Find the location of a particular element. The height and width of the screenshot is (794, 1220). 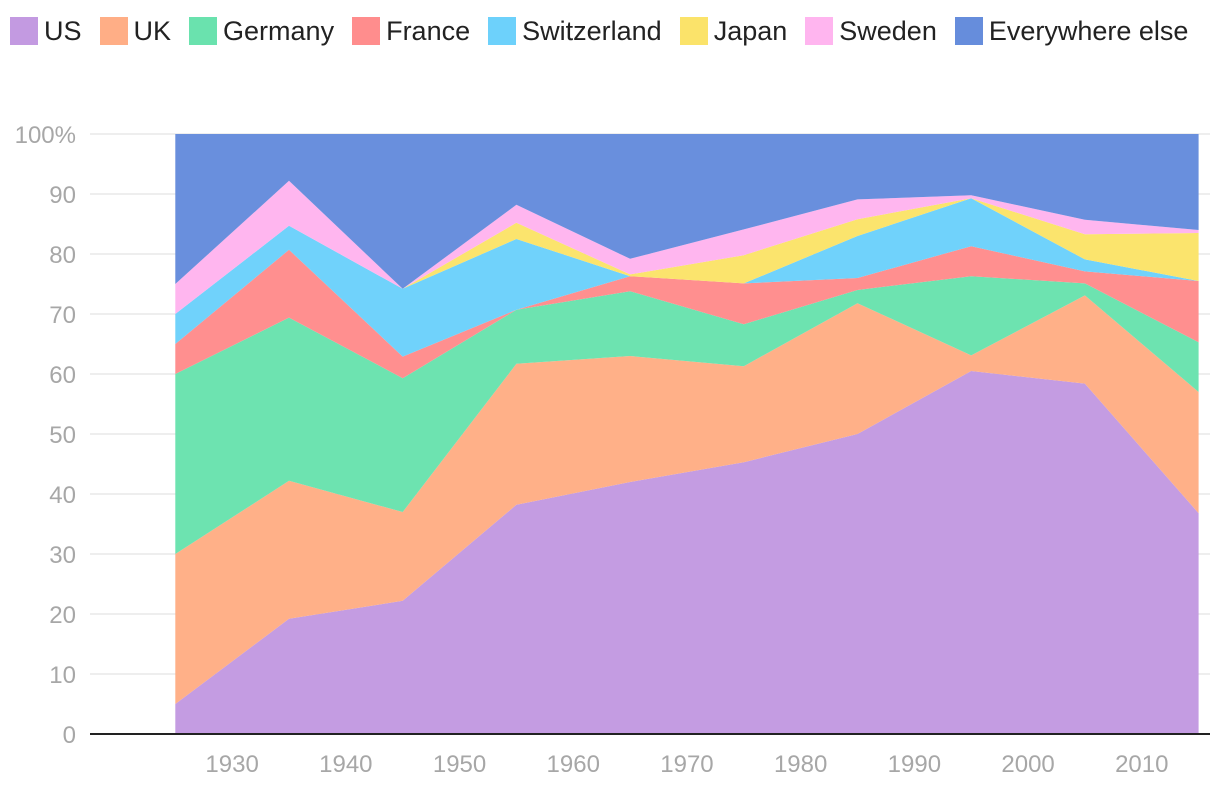

legend-label: France is located at coordinates (428, 30).